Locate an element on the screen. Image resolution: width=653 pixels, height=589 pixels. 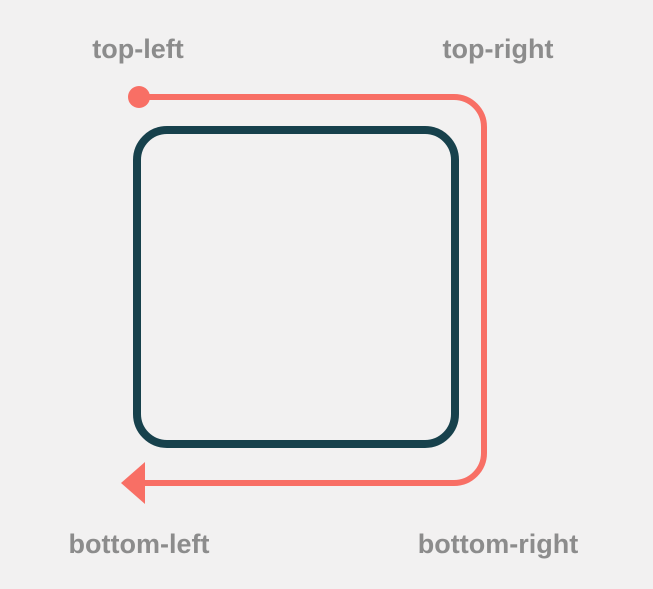
label-bottom-left: bottom-left is located at coordinates (139, 544).